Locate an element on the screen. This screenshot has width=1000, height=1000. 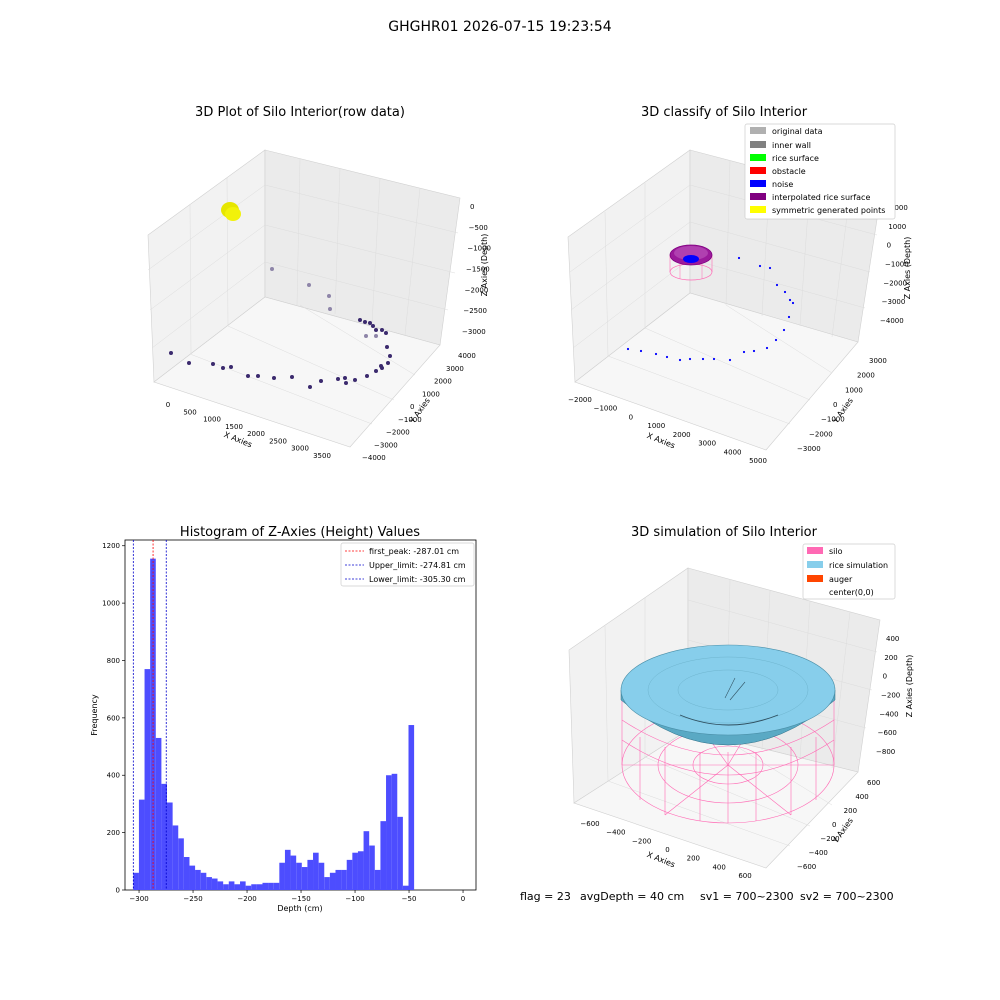
histogram-x-tick-label: −250 is located at coordinates (192, 899).